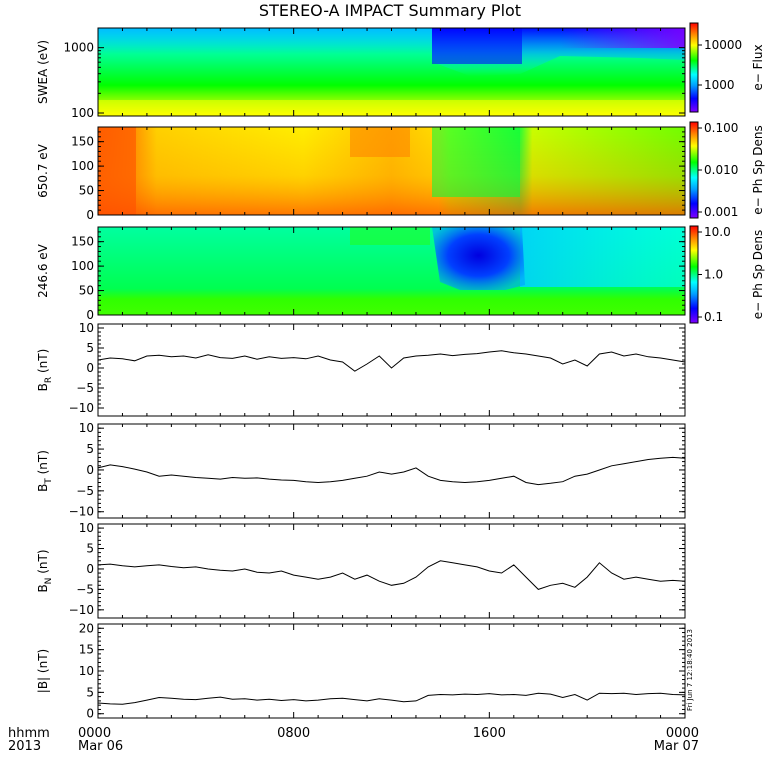  I want to click on colorbar-tick-label: 1000, so click(719, 85).